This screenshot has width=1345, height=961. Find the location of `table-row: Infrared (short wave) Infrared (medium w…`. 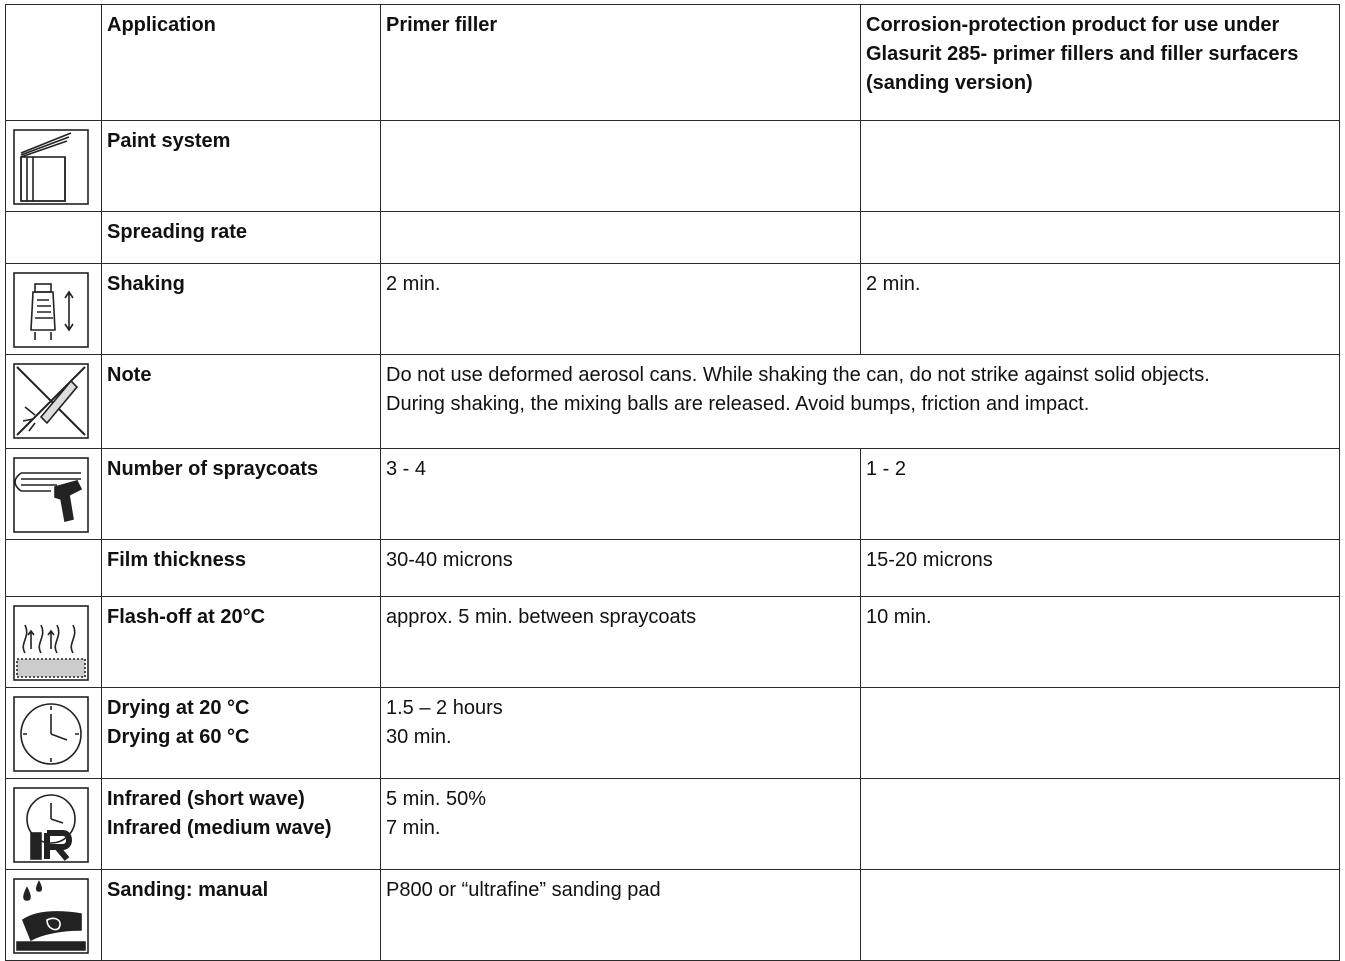

table-row: Infrared (short wave) Infrared (medium w… is located at coordinates (672, 824).